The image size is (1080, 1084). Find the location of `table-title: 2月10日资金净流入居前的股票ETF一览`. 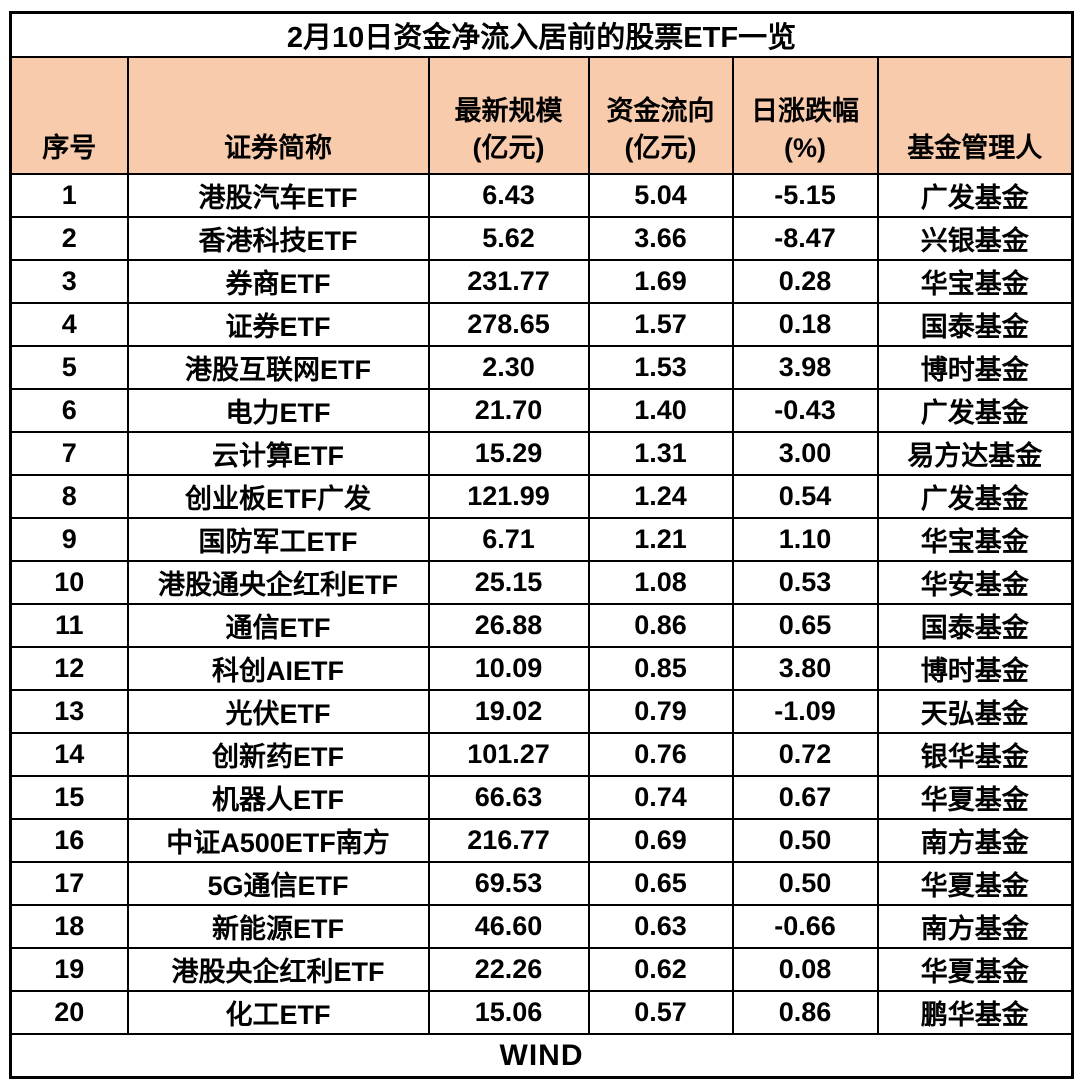

table-title: 2月10日资金净流入居前的股票ETF一览 is located at coordinates (541, 34).